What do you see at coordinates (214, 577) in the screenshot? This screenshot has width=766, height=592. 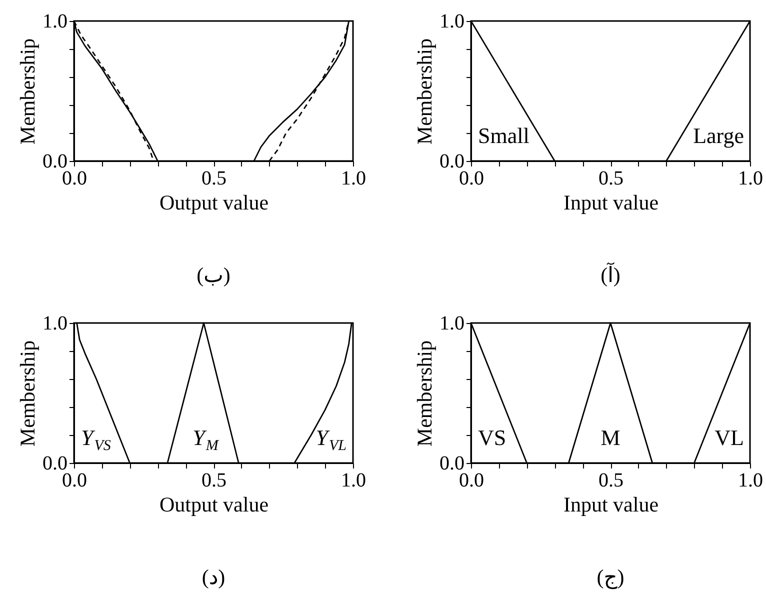 I see `text: (د)` at bounding box center [214, 577].